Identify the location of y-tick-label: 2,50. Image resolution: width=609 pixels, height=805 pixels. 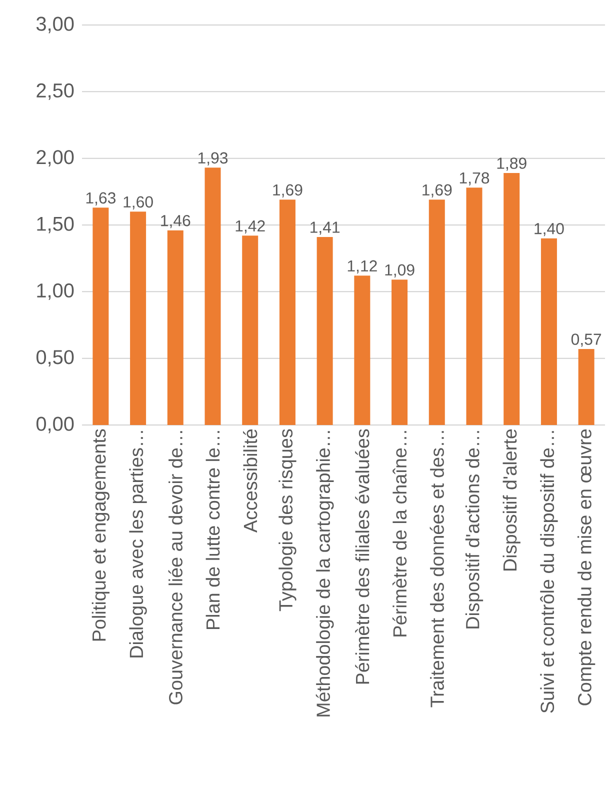
(55, 91).